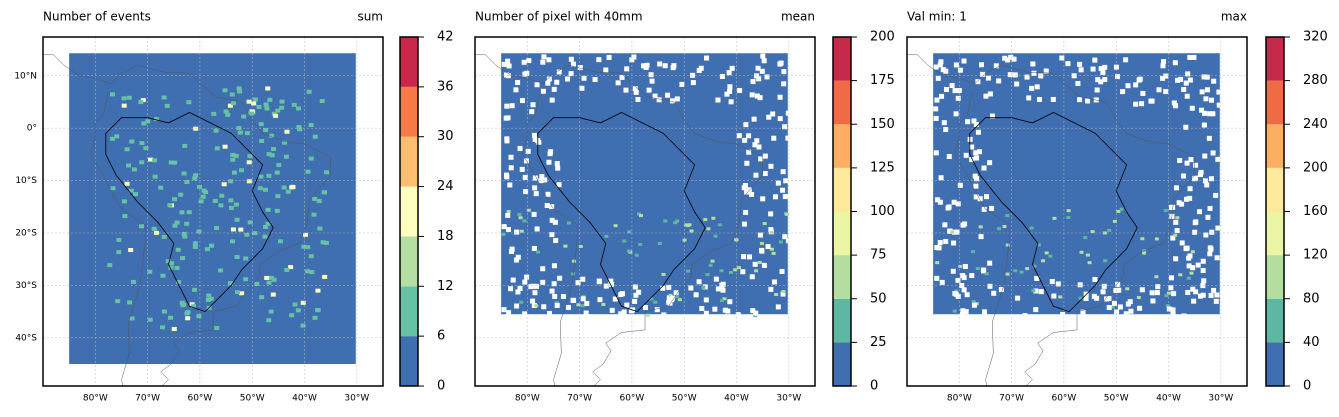  I want to click on x-tick-label: 60°W, so click(631, 399).